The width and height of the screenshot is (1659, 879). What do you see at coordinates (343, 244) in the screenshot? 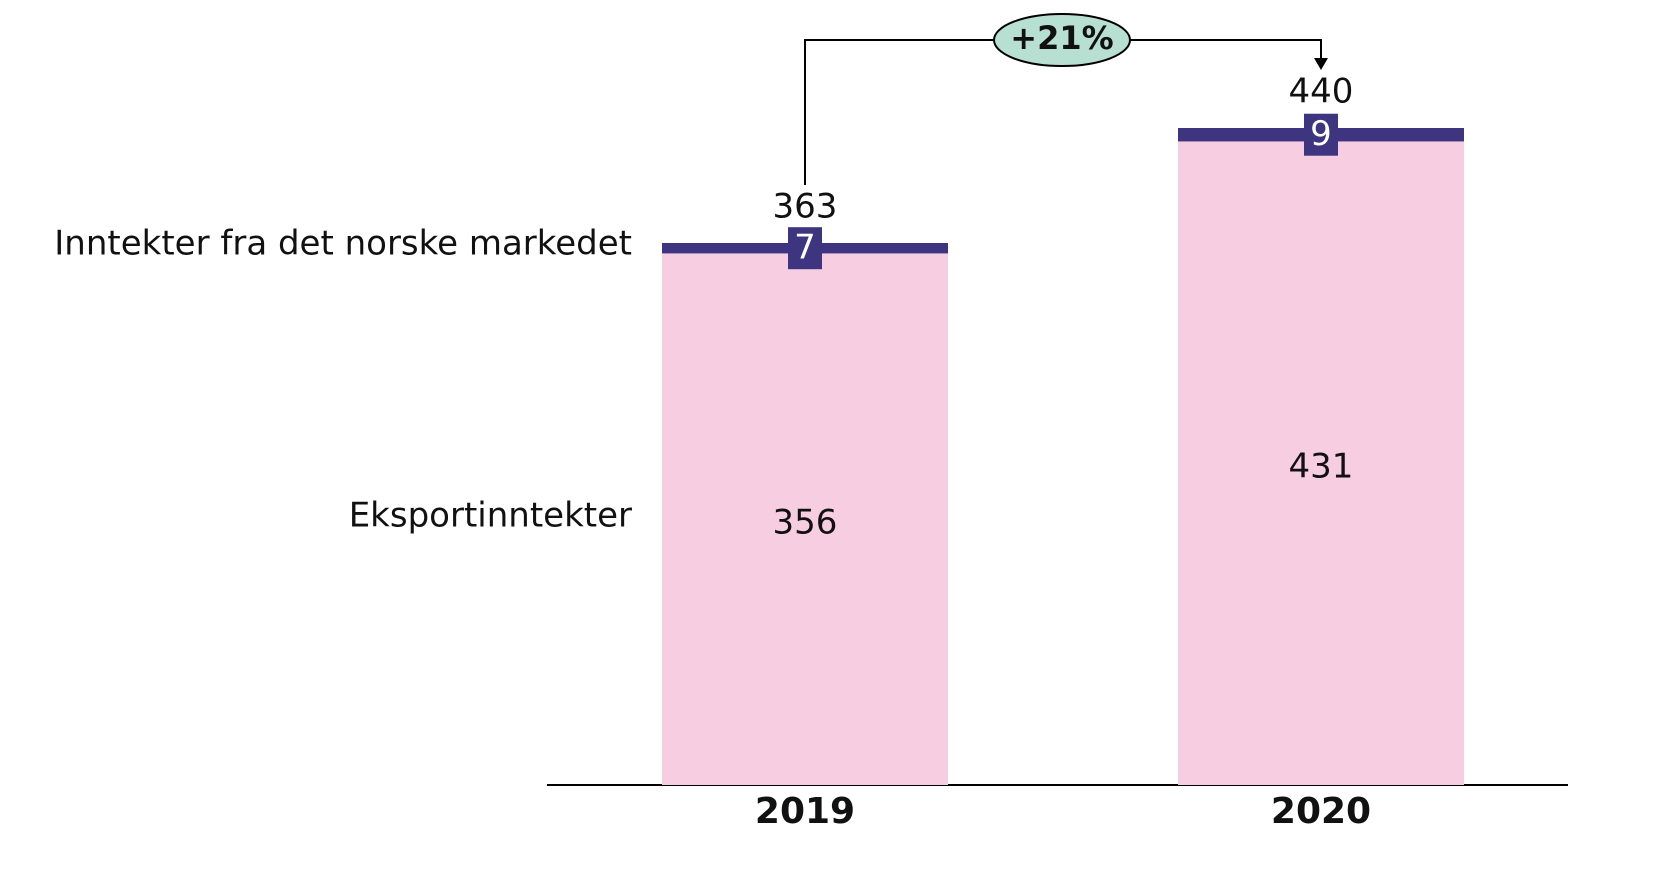
I see `series-label: Inntekter fra det norske markedet` at bounding box center [343, 244].